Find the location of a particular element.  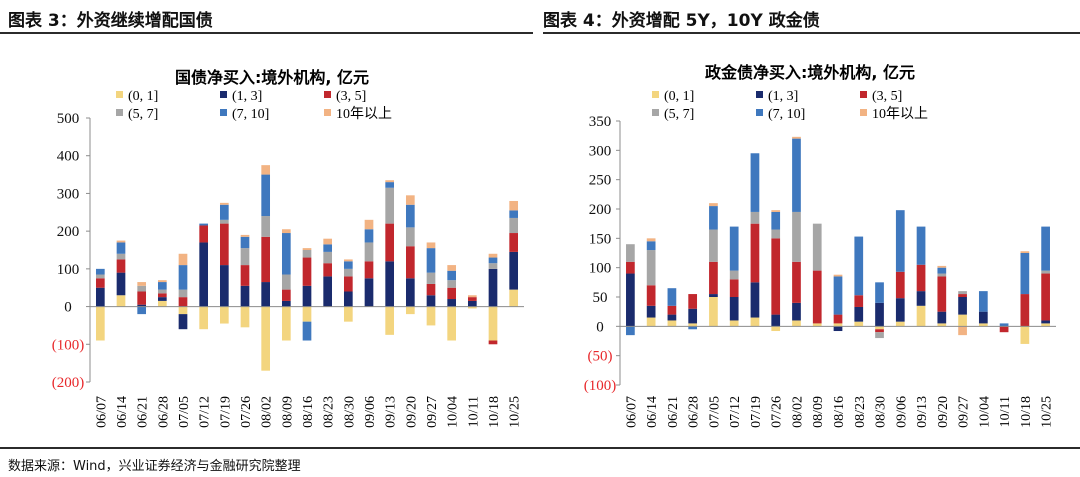

legend-label: (7, 10] is located at coordinates (250, 114).